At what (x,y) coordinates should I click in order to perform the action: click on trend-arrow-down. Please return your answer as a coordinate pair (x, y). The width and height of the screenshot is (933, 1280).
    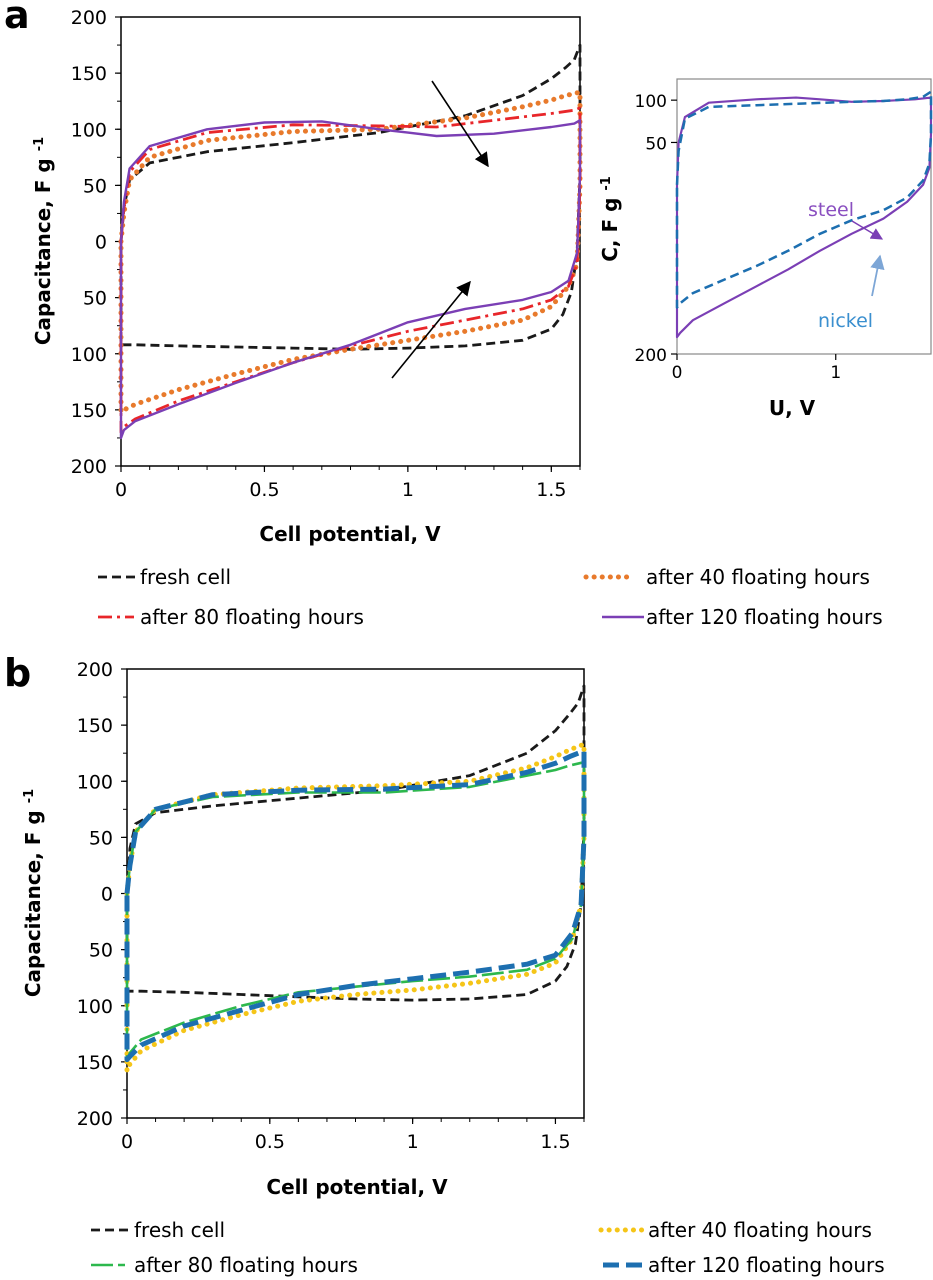
    Looking at the image, I should click on (460, 124).